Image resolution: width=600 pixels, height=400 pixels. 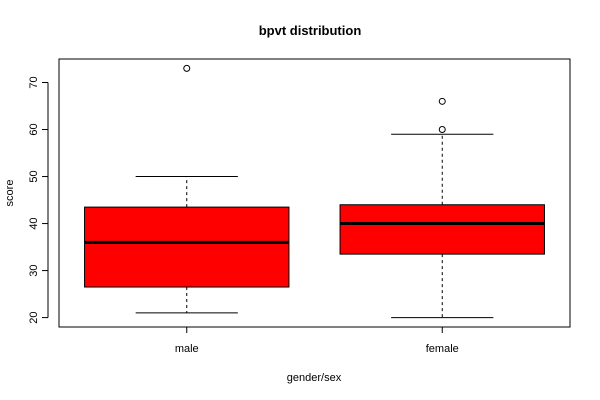 I want to click on box-rect-male, so click(x=187, y=247).